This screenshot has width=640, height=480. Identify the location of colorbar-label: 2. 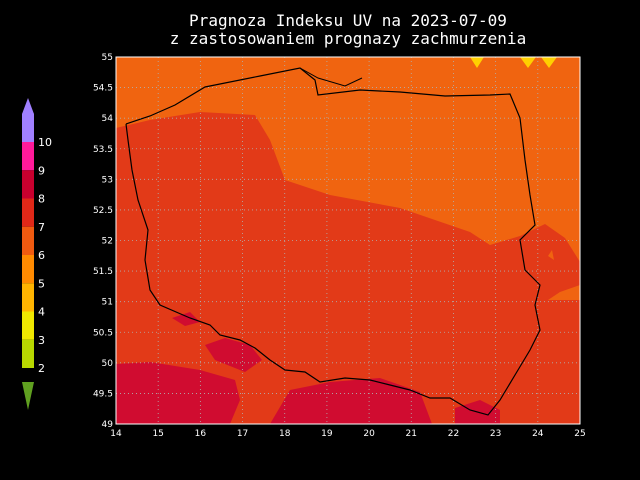
(41, 368).